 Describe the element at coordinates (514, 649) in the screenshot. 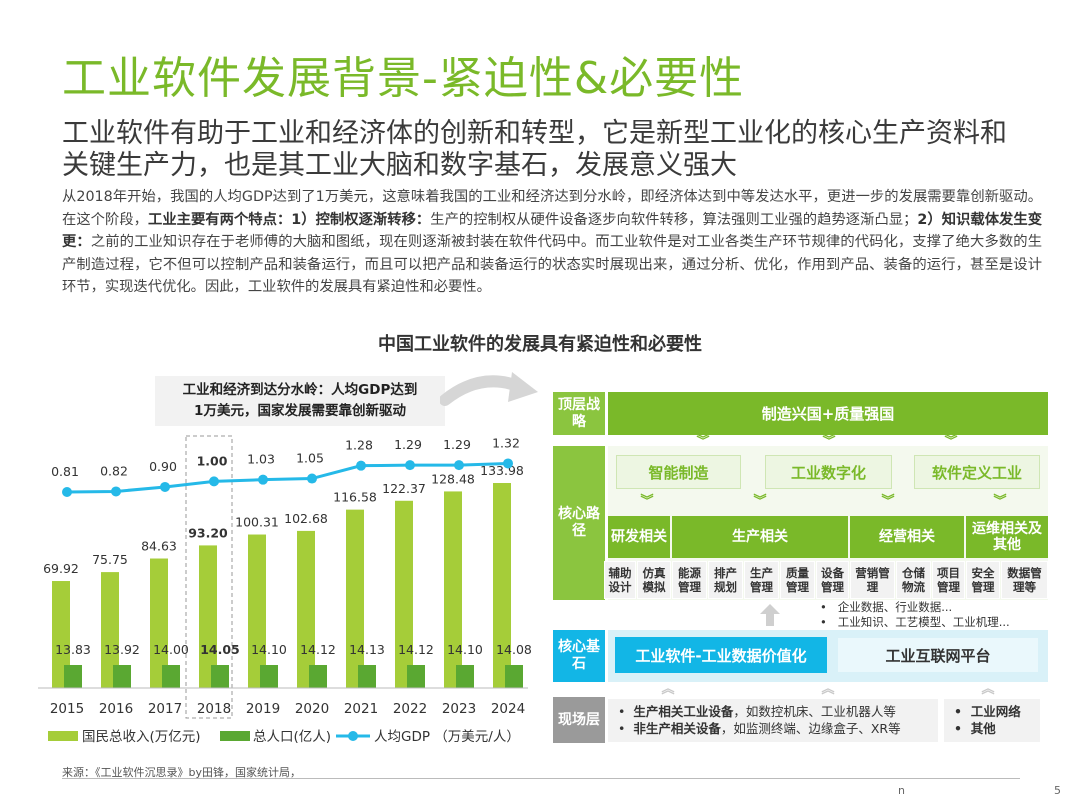

I see `population-label: 14.08` at that location.